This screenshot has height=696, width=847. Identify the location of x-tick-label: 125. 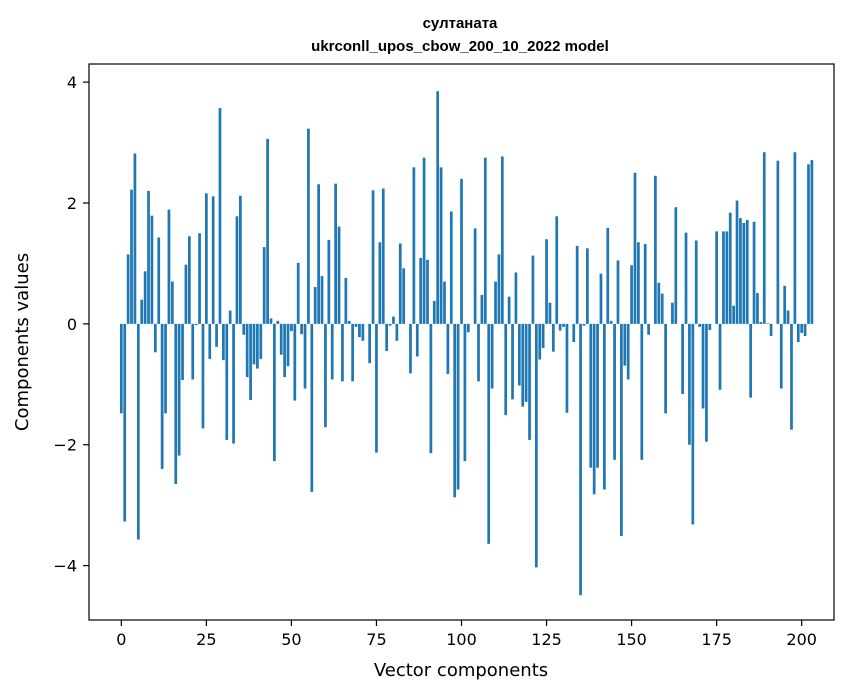
(546, 639).